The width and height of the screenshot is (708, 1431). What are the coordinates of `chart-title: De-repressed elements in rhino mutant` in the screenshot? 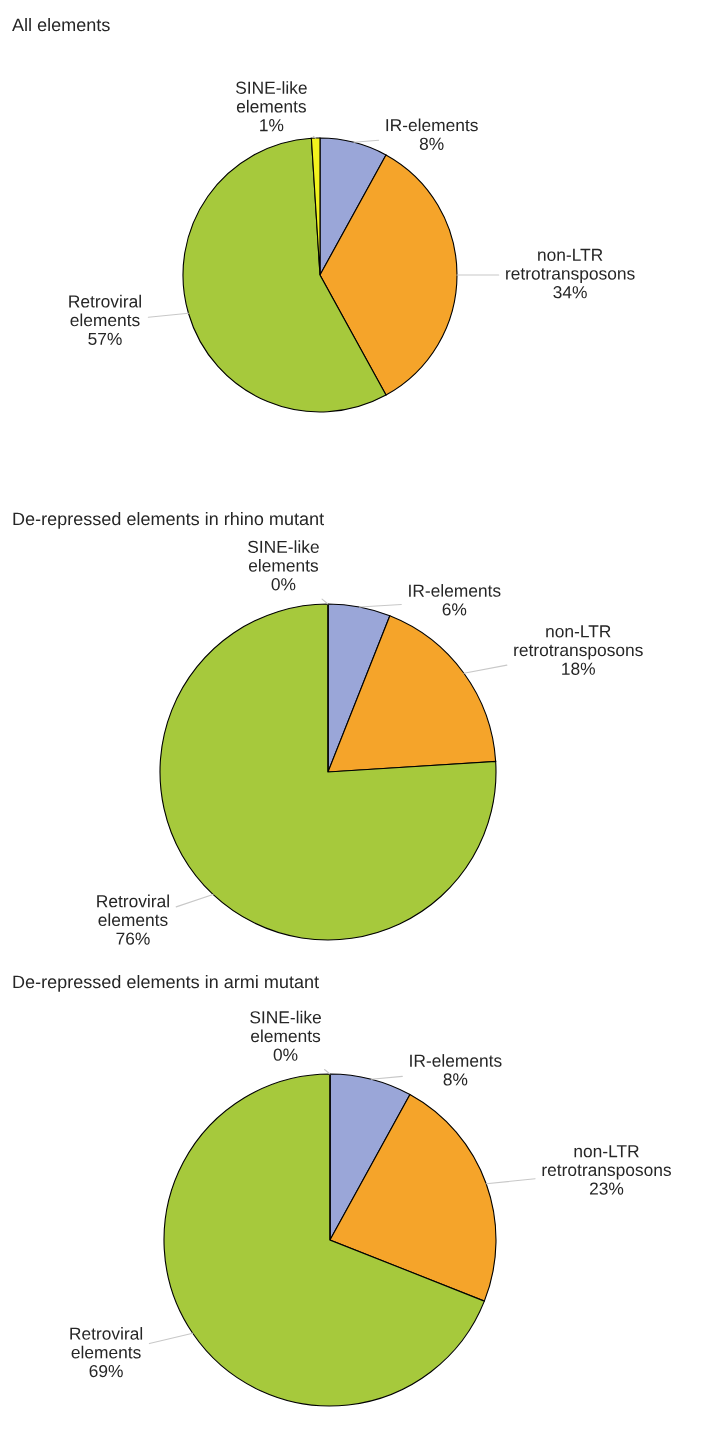 It's located at (168, 520).